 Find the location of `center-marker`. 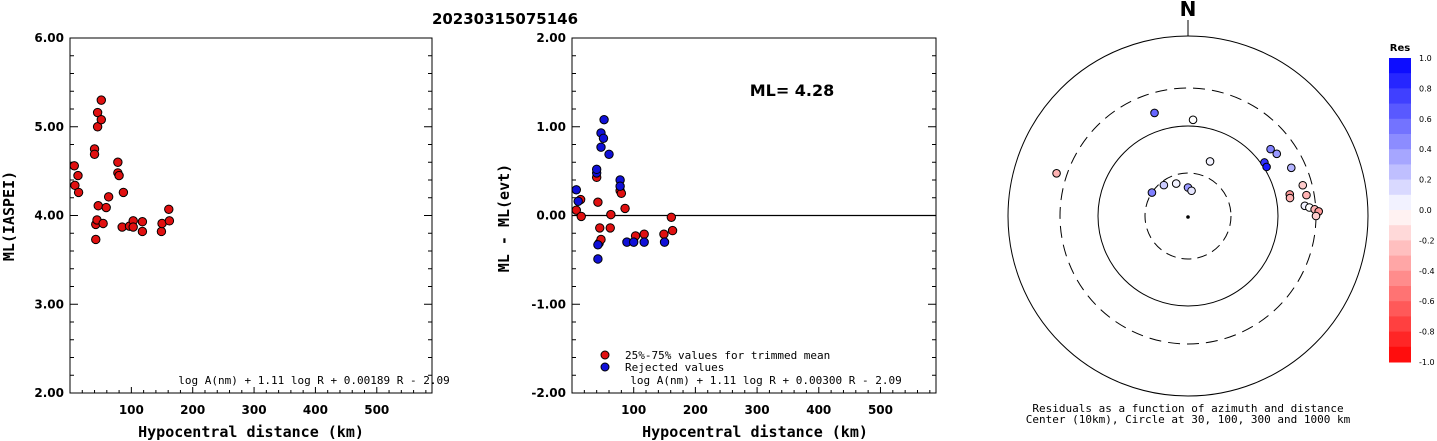

center-marker is located at coordinates (1188, 217).